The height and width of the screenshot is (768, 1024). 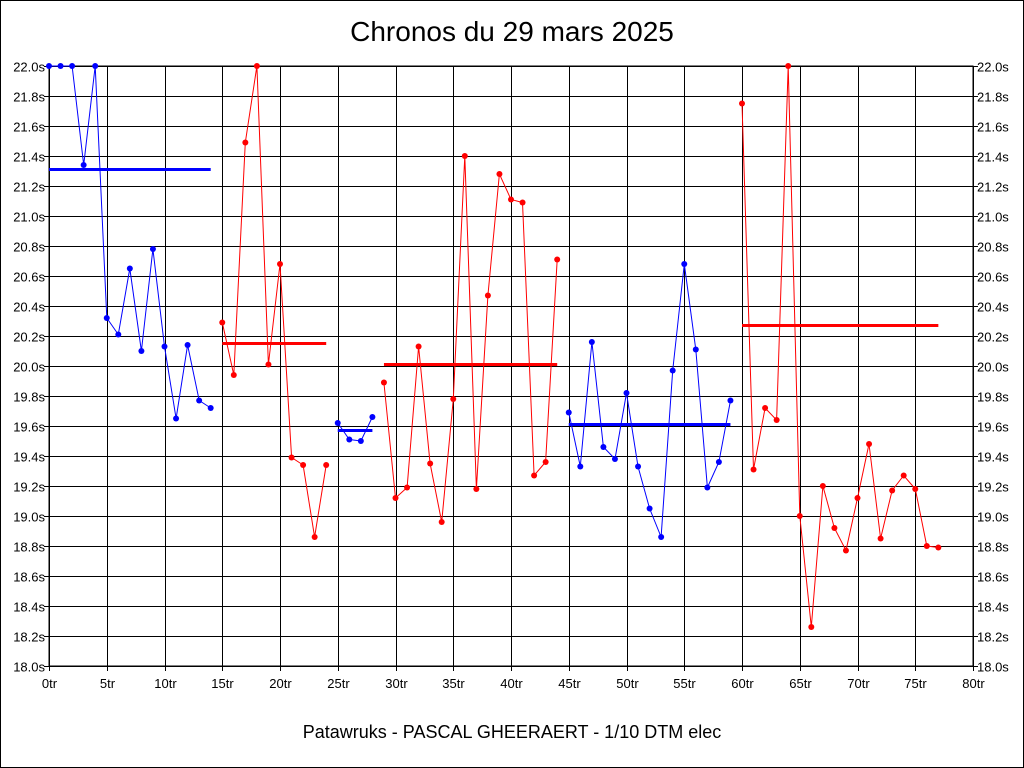 I want to click on y-tick-label-right: 20.8s, so click(x=993, y=247).